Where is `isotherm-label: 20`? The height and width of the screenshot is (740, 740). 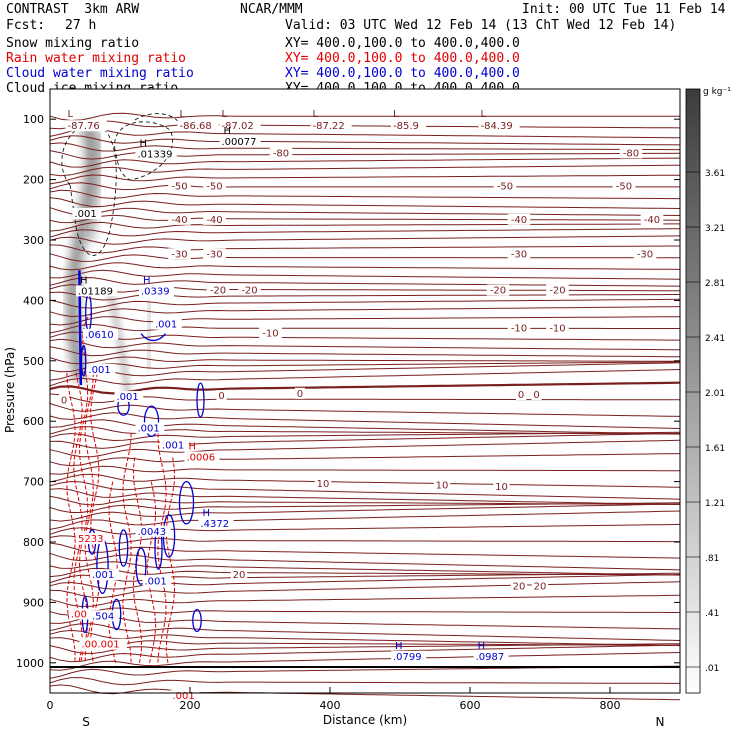 isotherm-label: 20 is located at coordinates (519, 586).